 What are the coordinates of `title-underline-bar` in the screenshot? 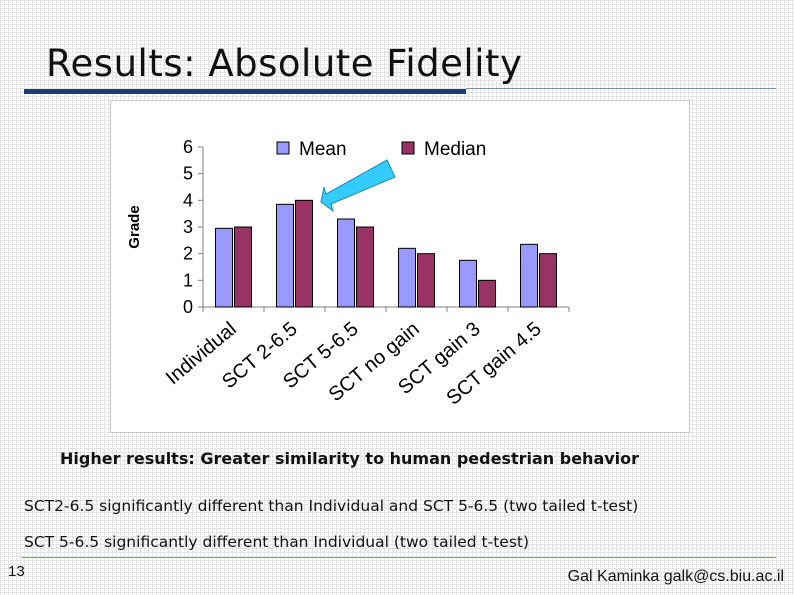 It's located at (245, 91).